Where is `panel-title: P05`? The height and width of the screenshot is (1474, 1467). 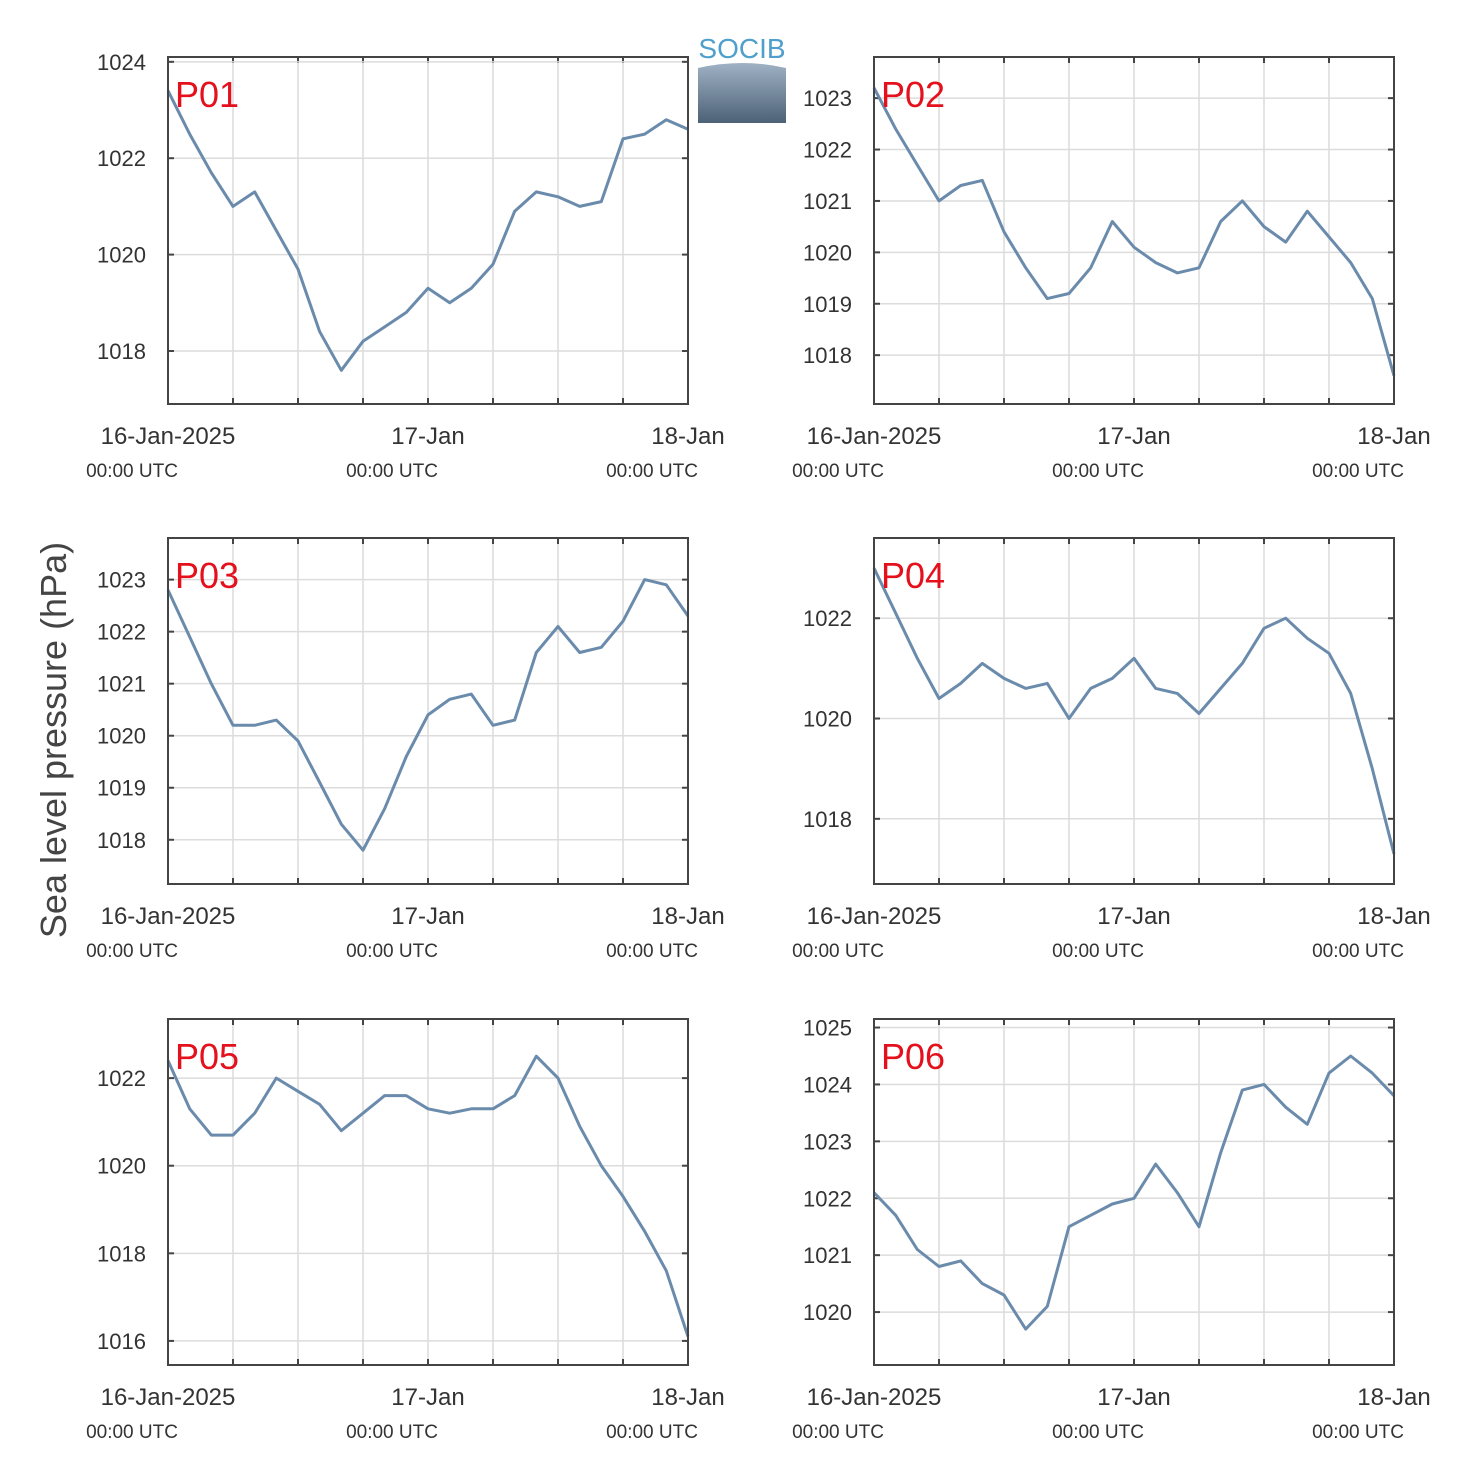
panel-title: P05 is located at coordinates (207, 1056).